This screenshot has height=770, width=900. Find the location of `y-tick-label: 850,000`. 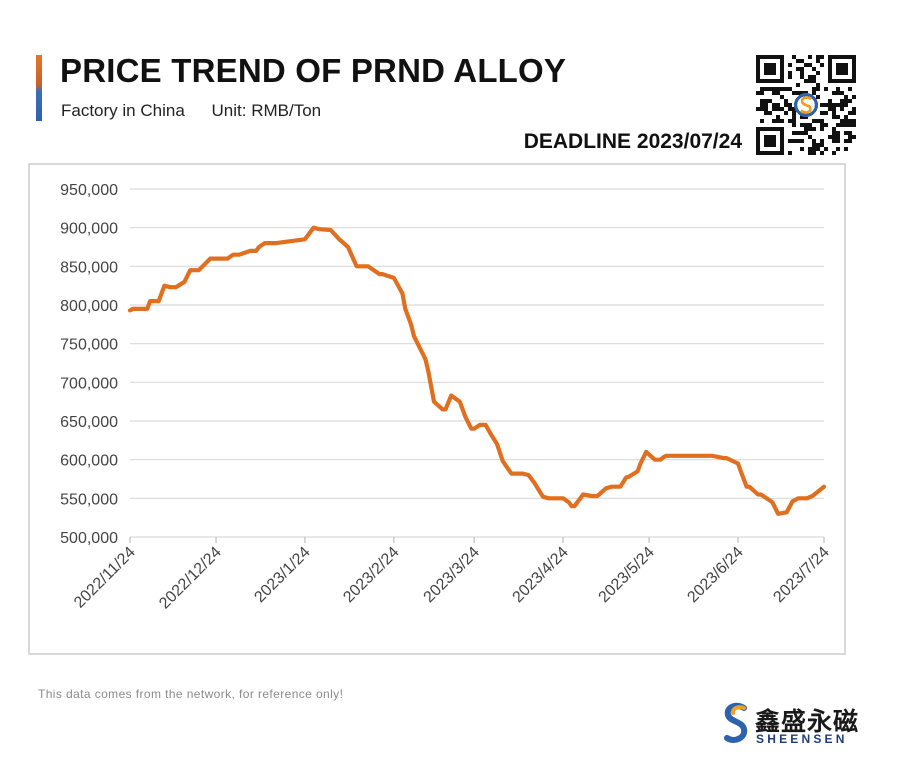

y-tick-label: 850,000 is located at coordinates (89, 267).